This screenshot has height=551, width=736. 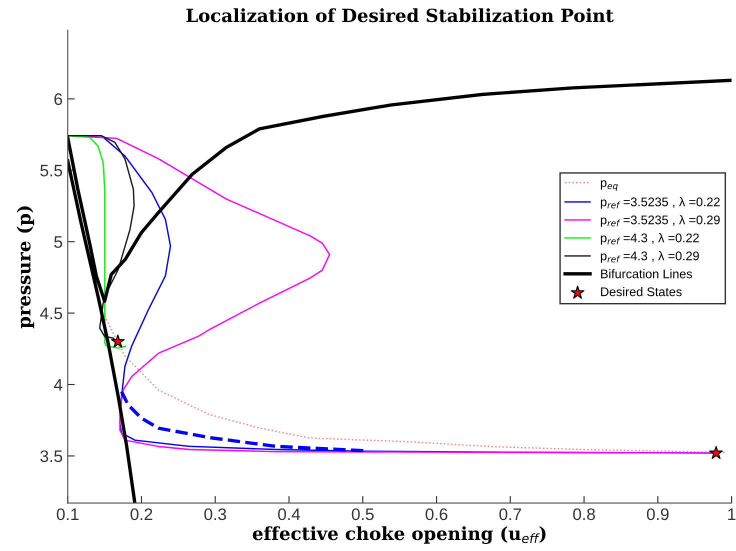 I want to click on y-tick-label: 4.5, so click(x=51, y=314).